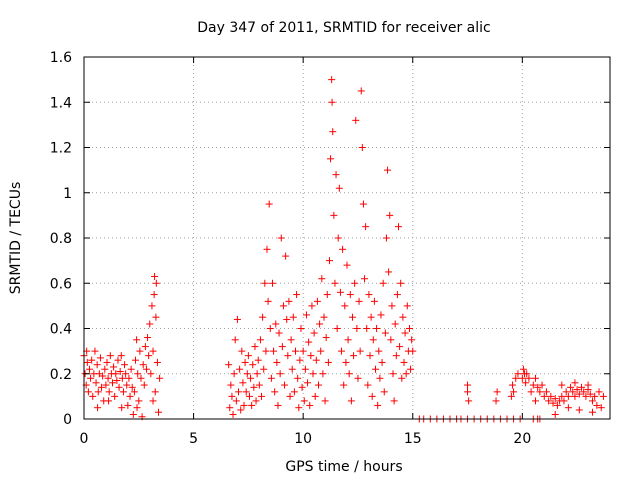 The image size is (640, 480). I want to click on y-tick-label: 1.6, so click(61, 58).